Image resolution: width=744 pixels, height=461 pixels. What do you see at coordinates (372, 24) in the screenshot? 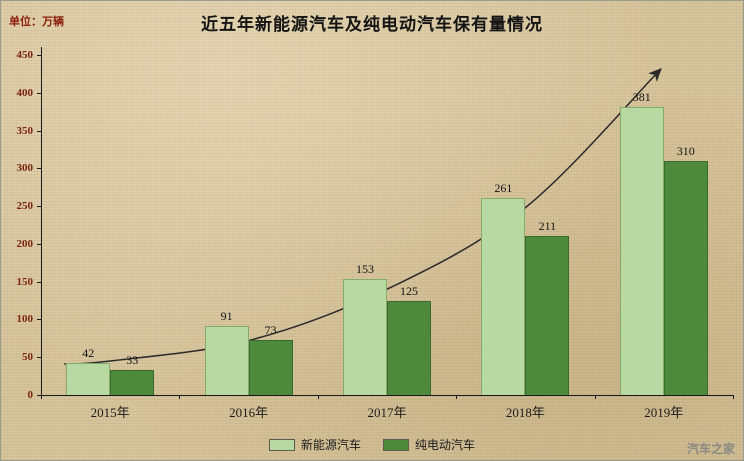
I see `chart-title: 近五年新能源汽车及纯电动汽车保有量情况` at bounding box center [372, 24].